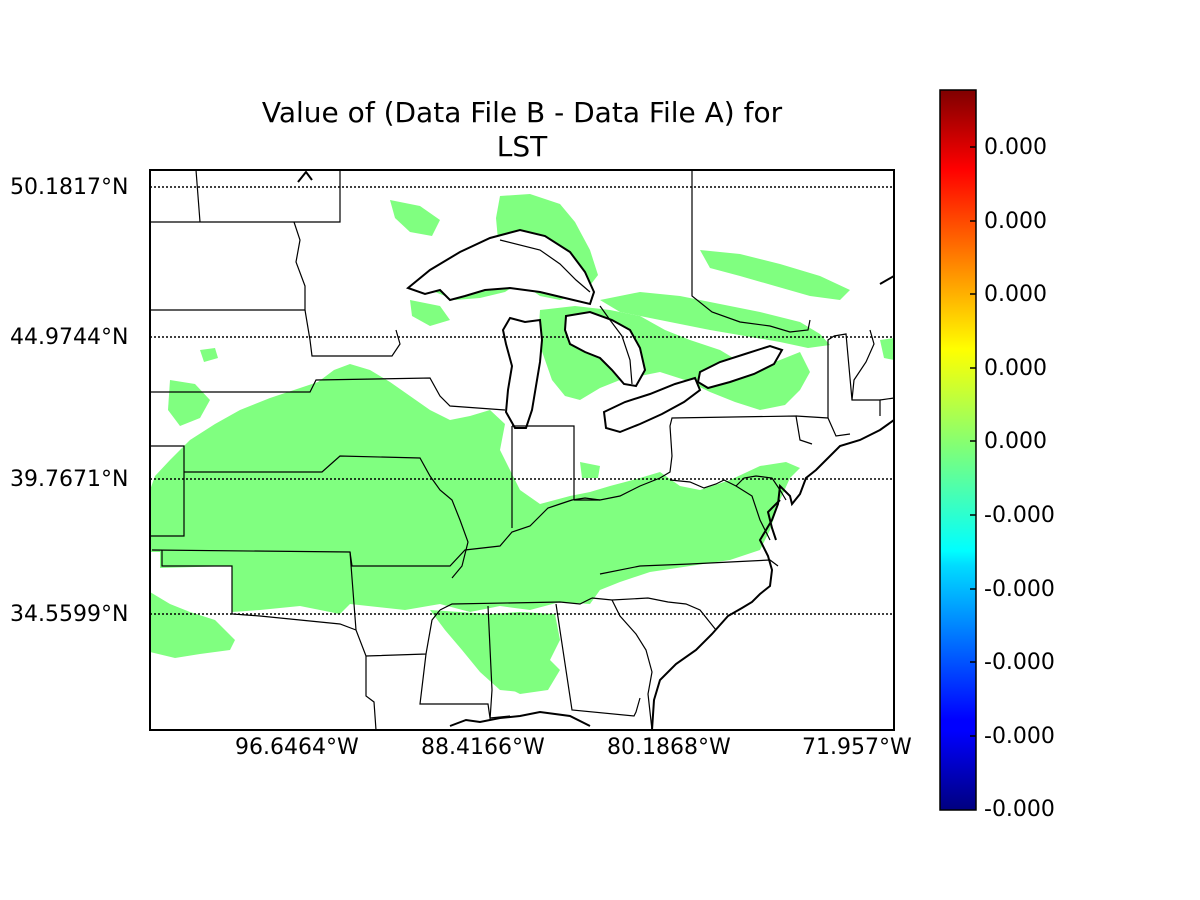  What do you see at coordinates (1019, 515) in the screenshot?
I see `colorbar-label-6: -0.000` at bounding box center [1019, 515].